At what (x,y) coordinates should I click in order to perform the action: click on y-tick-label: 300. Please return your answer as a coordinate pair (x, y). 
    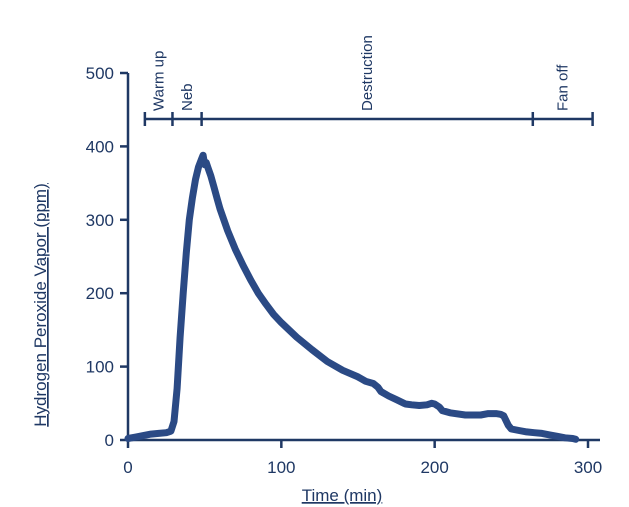
    Looking at the image, I should click on (100, 220).